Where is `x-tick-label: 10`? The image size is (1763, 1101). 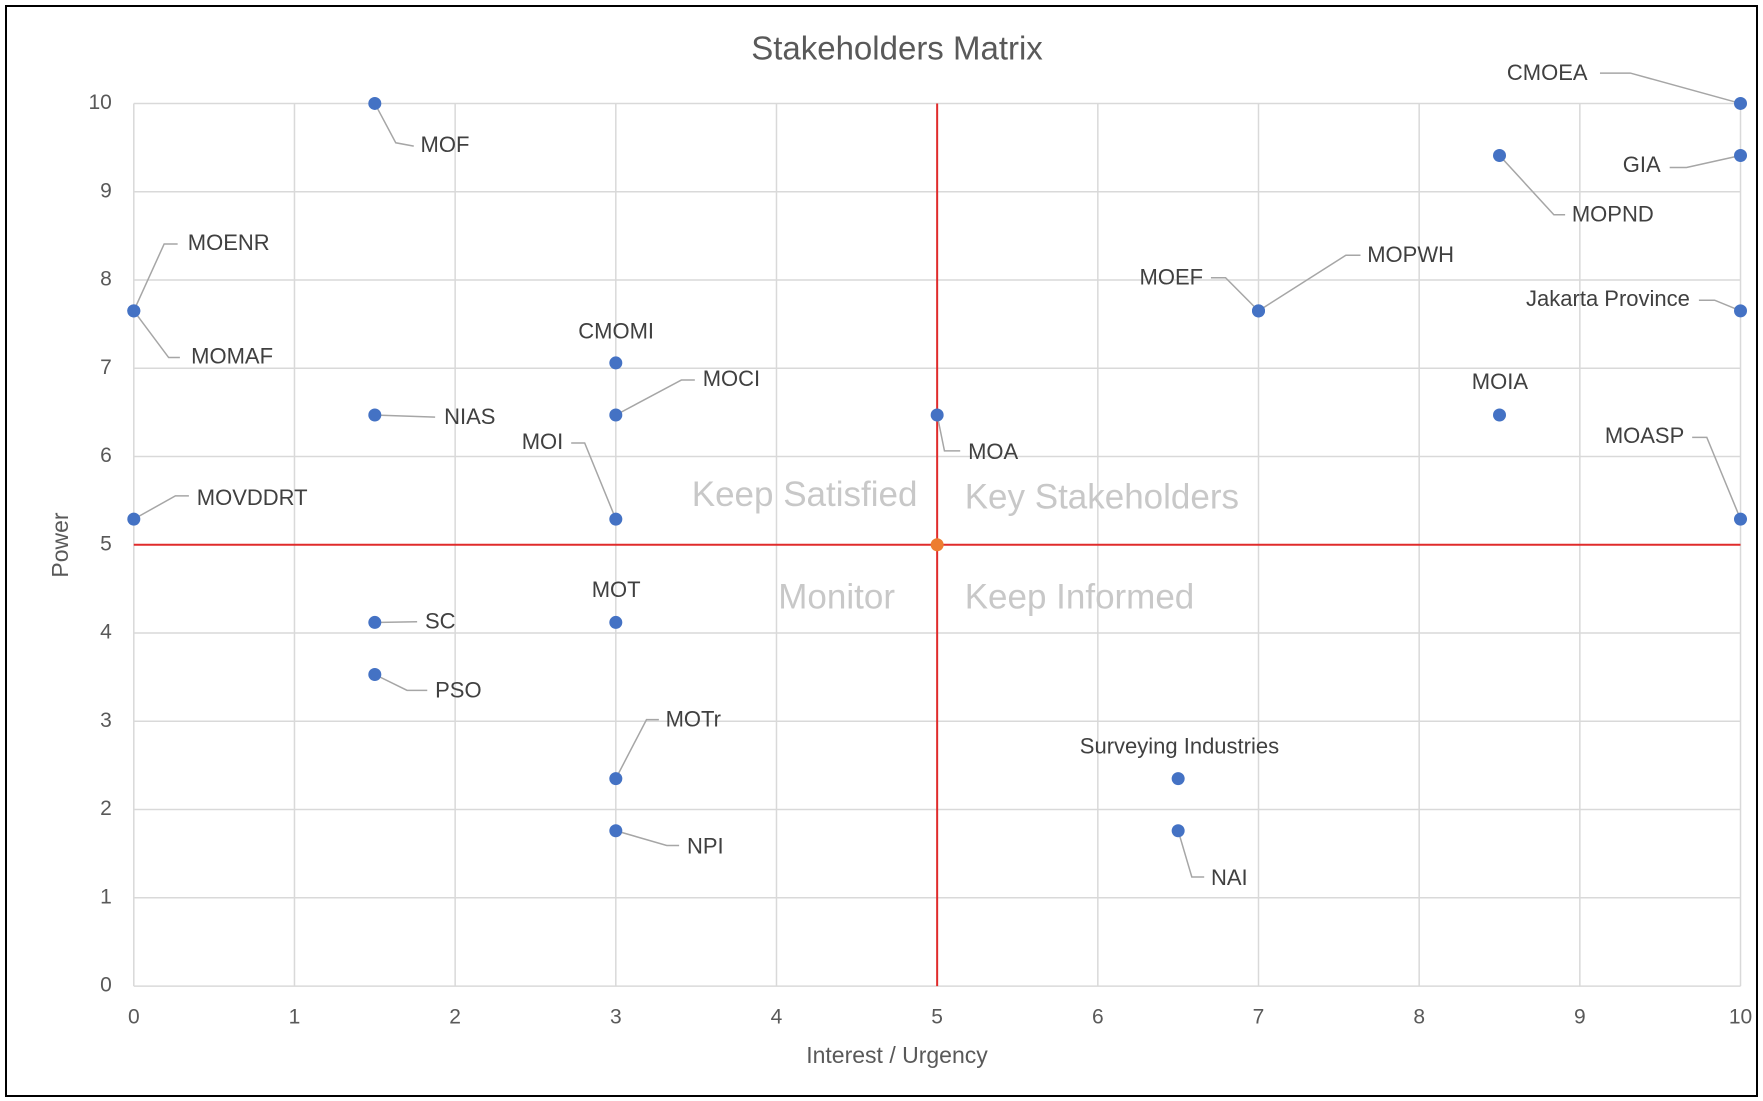
x-tick-label: 10 is located at coordinates (1740, 1017).